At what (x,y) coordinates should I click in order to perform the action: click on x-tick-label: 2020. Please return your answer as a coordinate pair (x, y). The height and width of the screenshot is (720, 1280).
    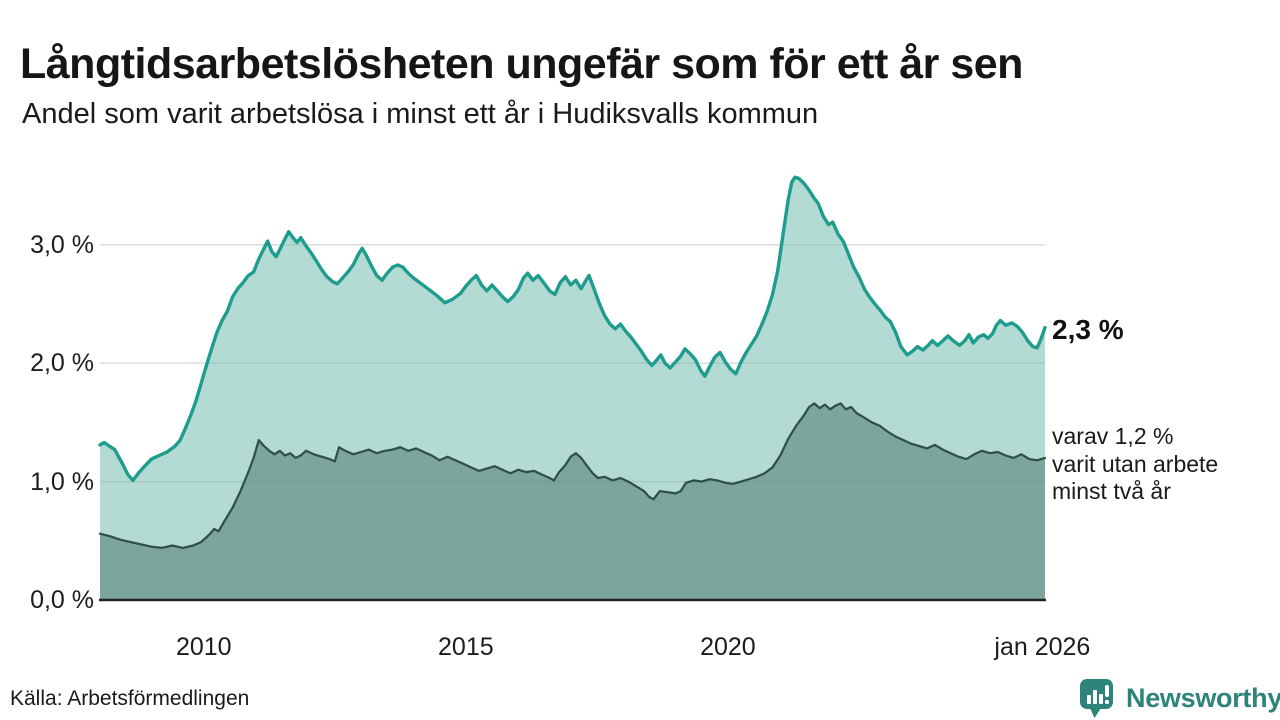
    Looking at the image, I should click on (728, 647).